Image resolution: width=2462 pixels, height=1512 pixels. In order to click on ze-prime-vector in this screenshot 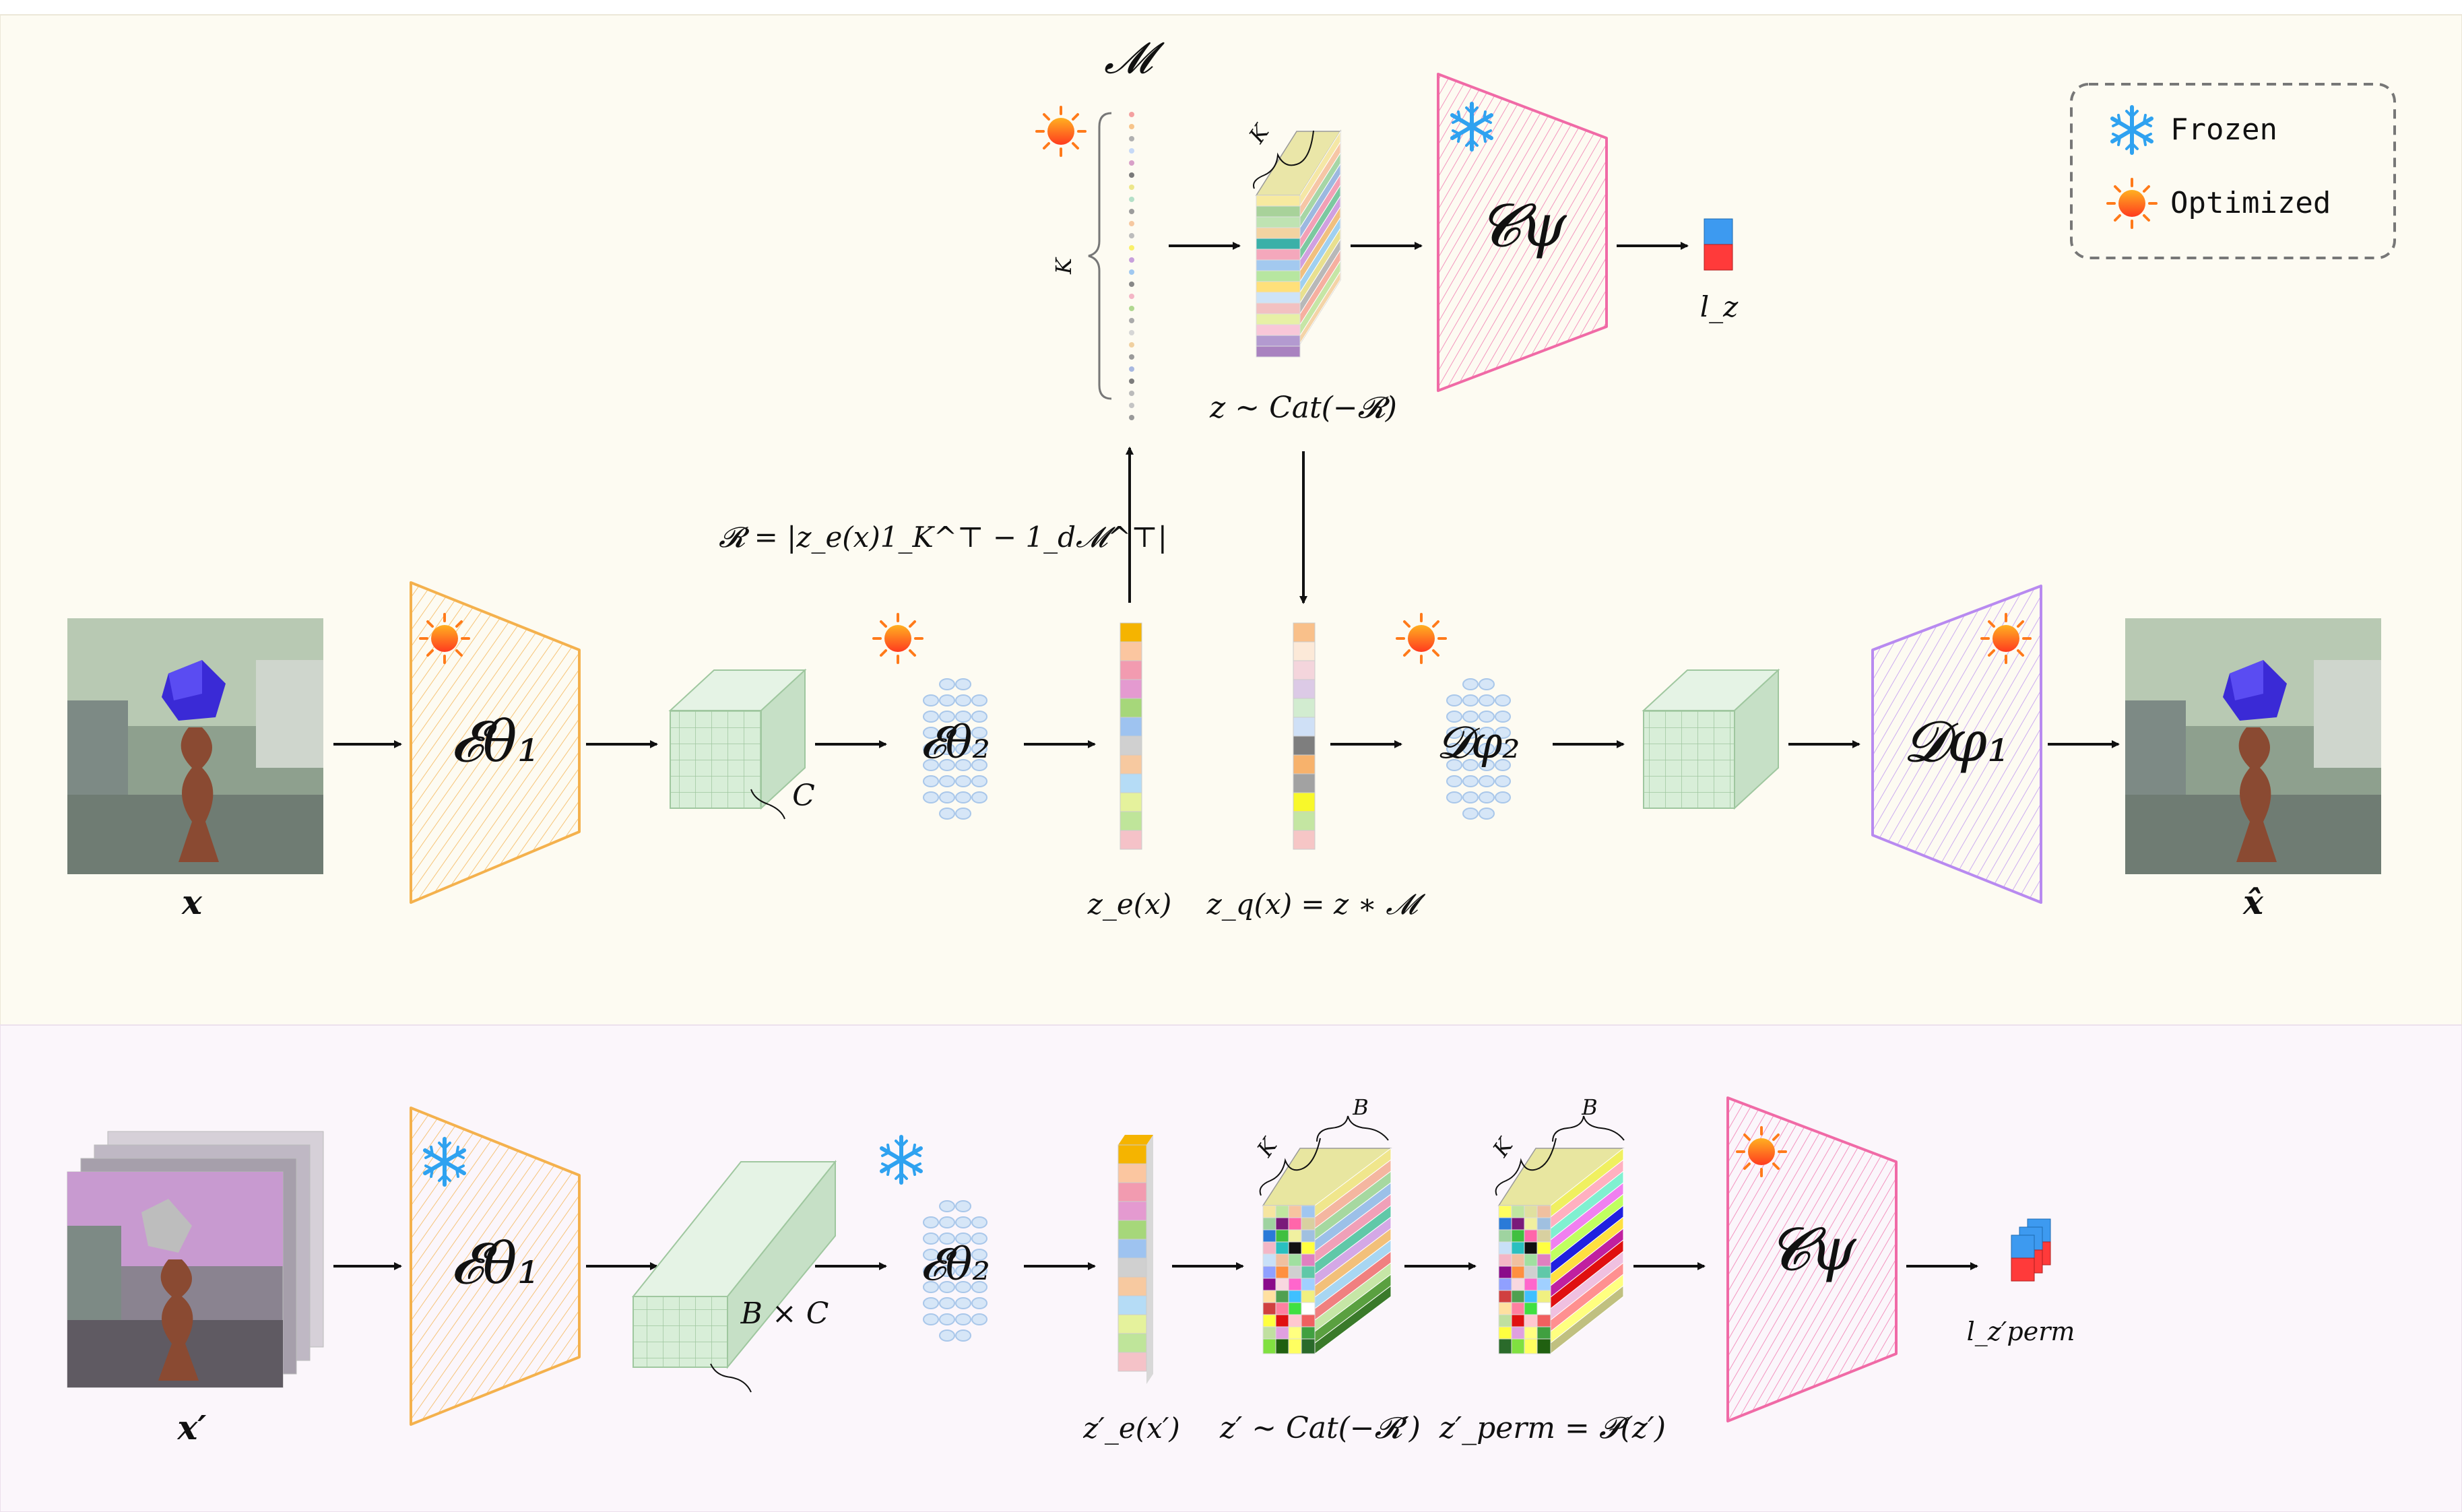, I will do `click(1135, 1259)`.